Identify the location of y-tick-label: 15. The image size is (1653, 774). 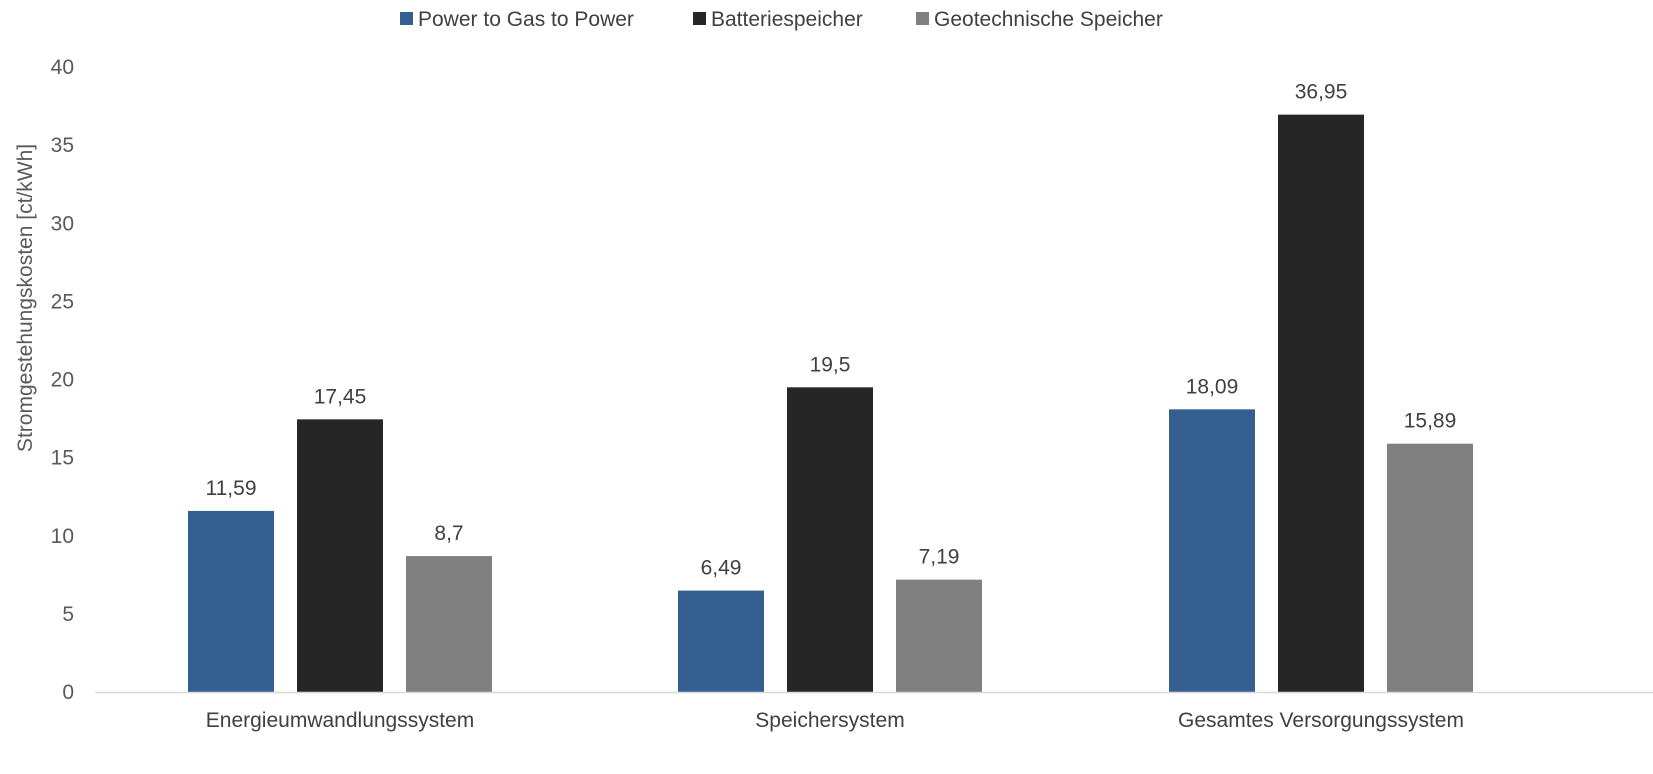
(62, 458).